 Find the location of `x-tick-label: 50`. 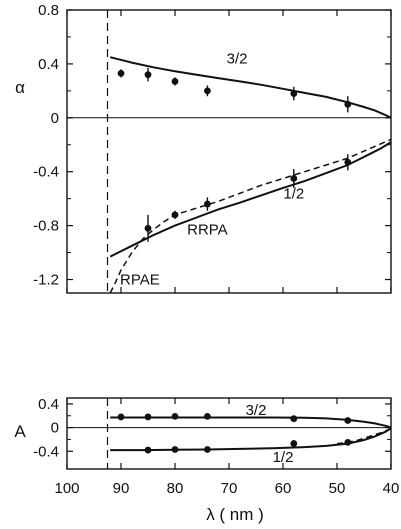

x-tick-label: 50 is located at coordinates (337, 488).